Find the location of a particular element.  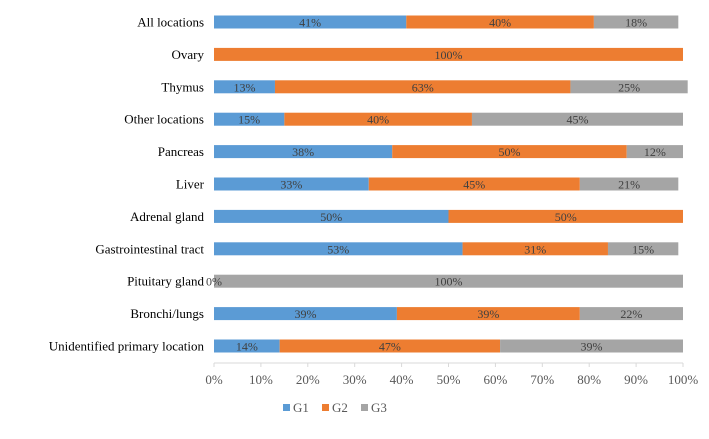

bar-g3-all-locations is located at coordinates (636, 22).